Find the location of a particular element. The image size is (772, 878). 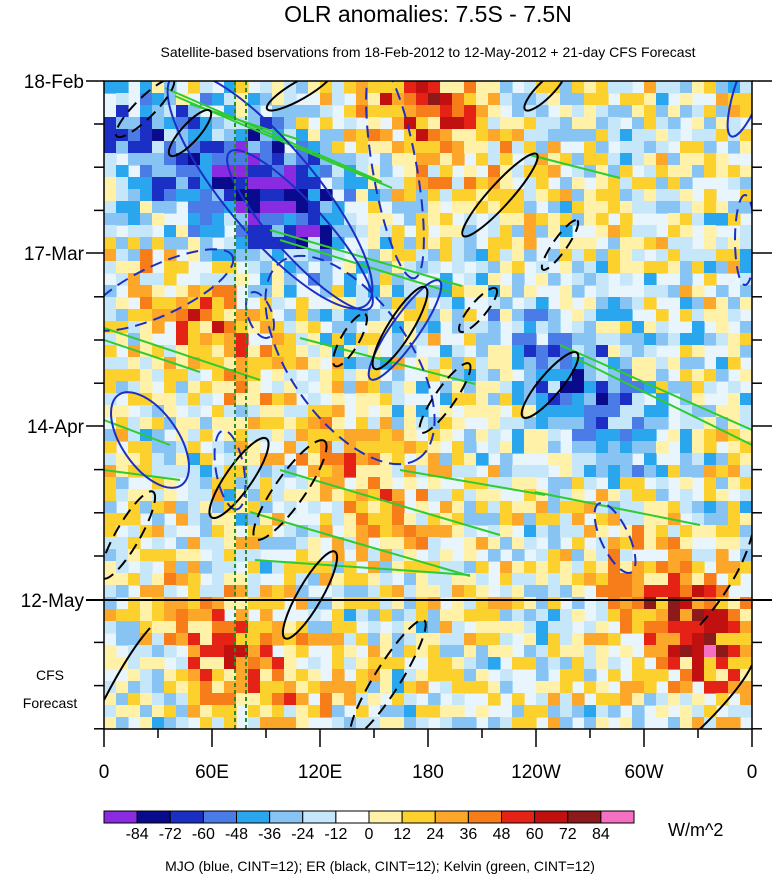

kelvin-contour is located at coordinates (617, 508).